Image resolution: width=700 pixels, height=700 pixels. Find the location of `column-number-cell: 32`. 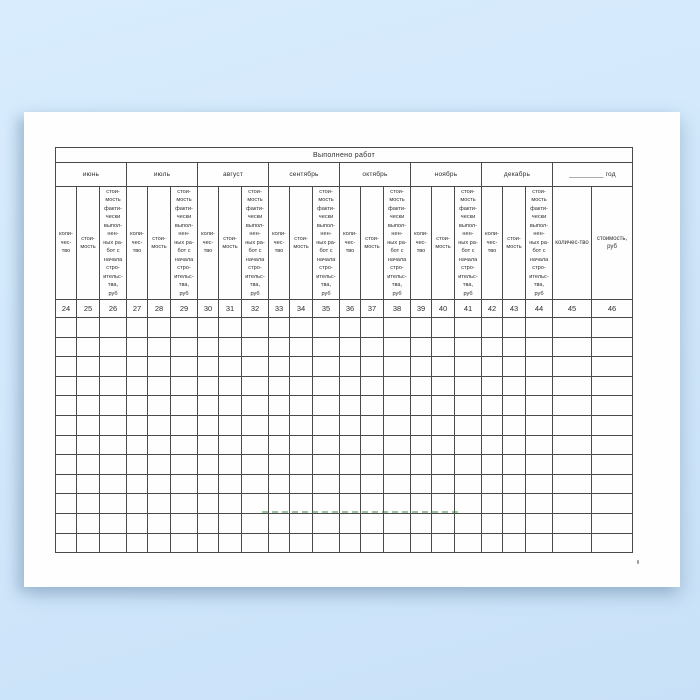

column-number-cell: 32 is located at coordinates (255, 308).